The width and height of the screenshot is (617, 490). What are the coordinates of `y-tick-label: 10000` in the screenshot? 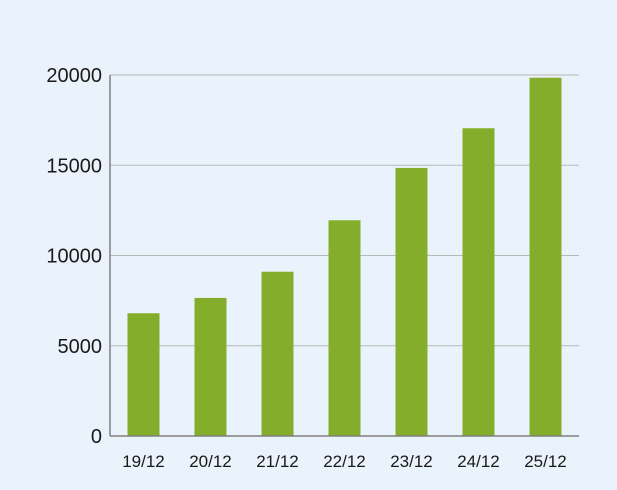 It's located at (74, 257).